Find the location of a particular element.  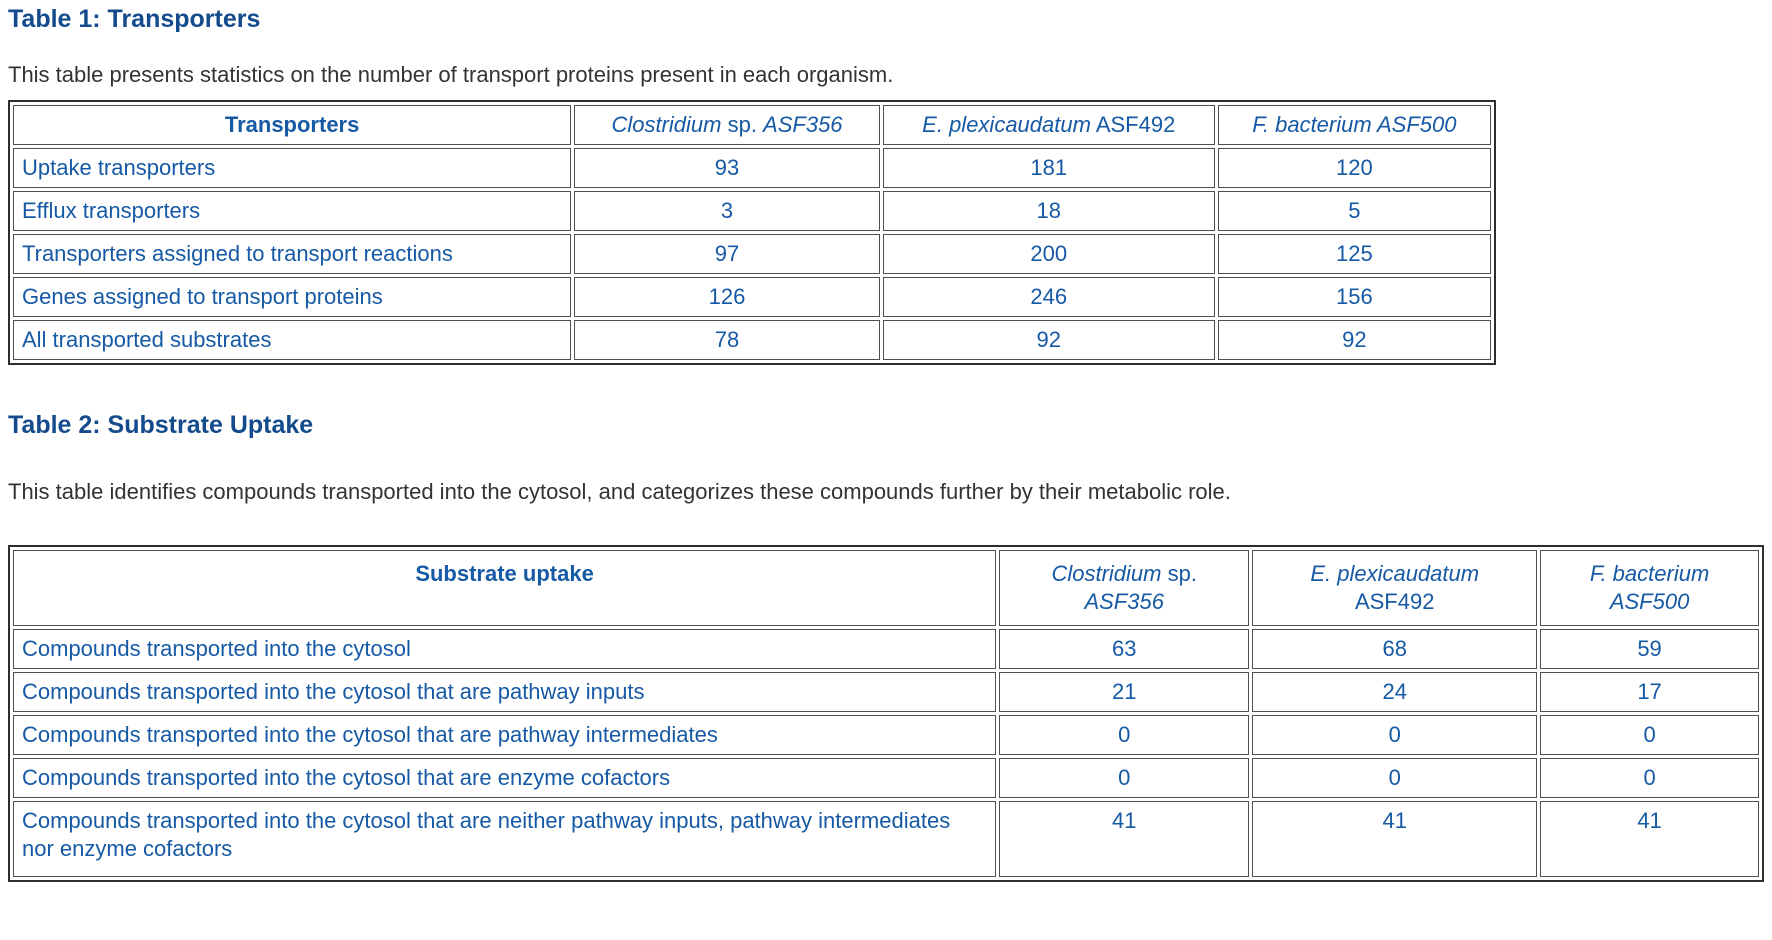

cell-value: 126 is located at coordinates (727, 297).